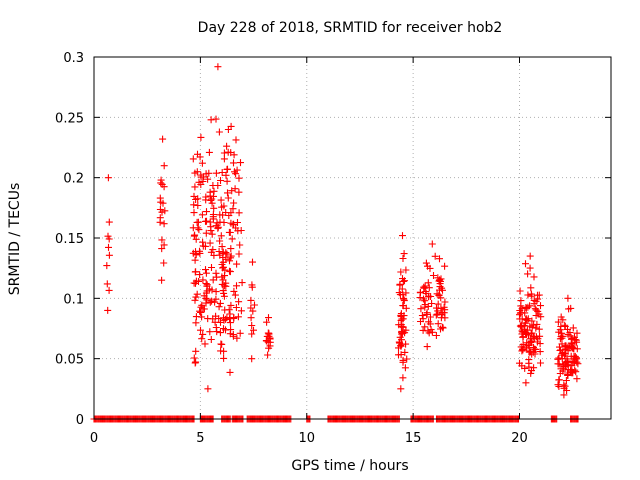 The height and width of the screenshot is (480, 640). I want to click on y-tick-label: 0.05, so click(69, 360).